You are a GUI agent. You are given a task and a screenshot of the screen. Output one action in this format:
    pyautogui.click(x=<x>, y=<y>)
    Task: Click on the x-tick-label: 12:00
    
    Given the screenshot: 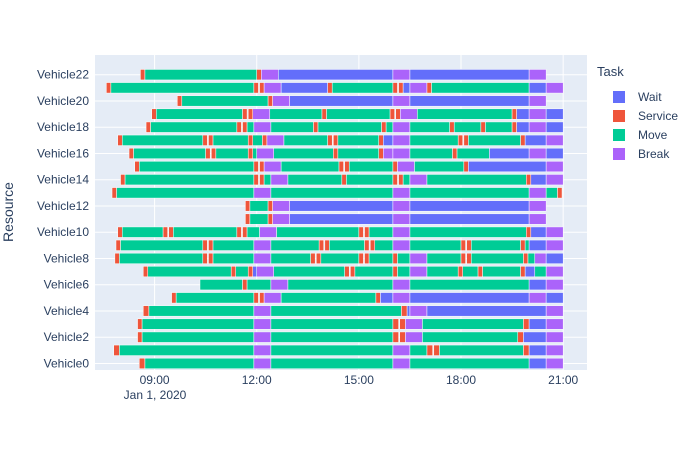 What is the action you would take?
    pyautogui.click(x=257, y=380)
    